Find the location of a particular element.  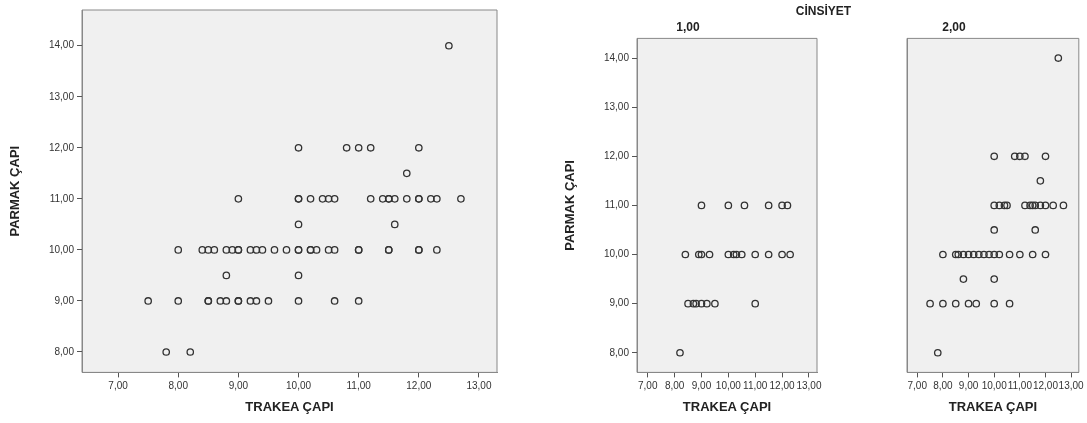

y-tick-label: 13,00 is located at coordinates (616, 106).